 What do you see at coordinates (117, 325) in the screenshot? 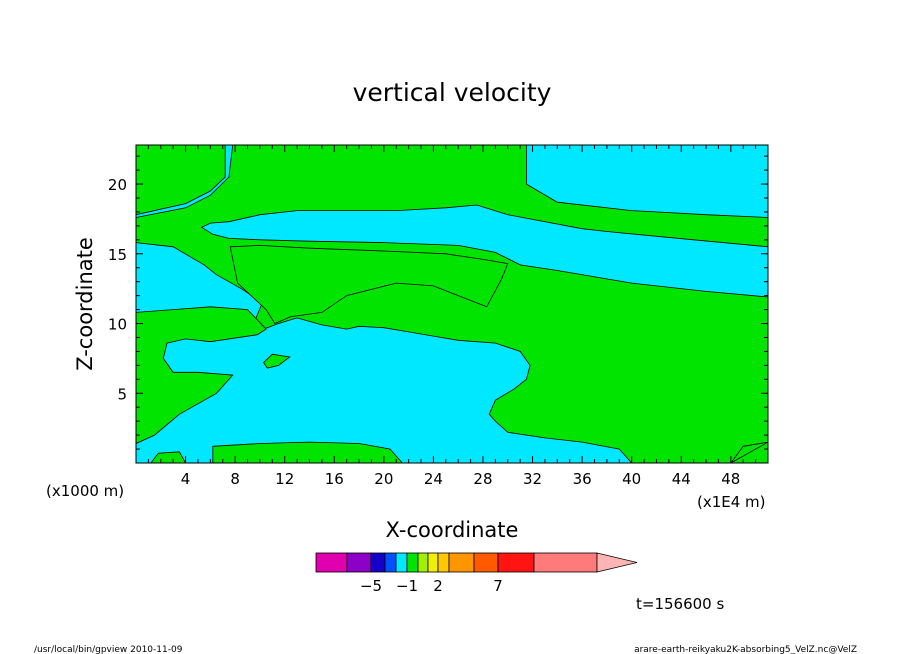
I see `y-tick-label: 10` at bounding box center [117, 325].